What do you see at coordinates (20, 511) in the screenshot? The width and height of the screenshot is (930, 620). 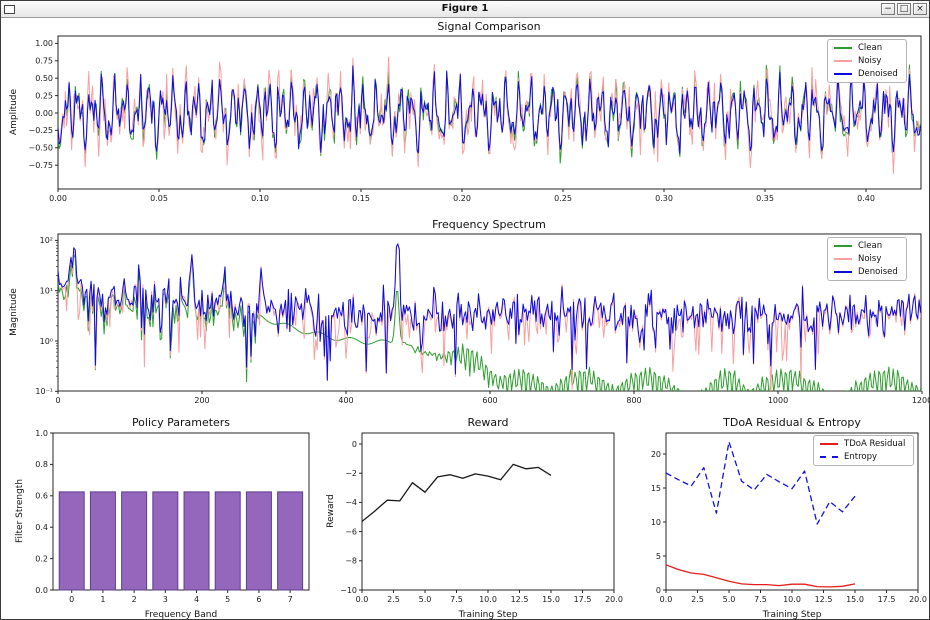 I see `policy-ylabel: Filter Strength` at bounding box center [20, 511].